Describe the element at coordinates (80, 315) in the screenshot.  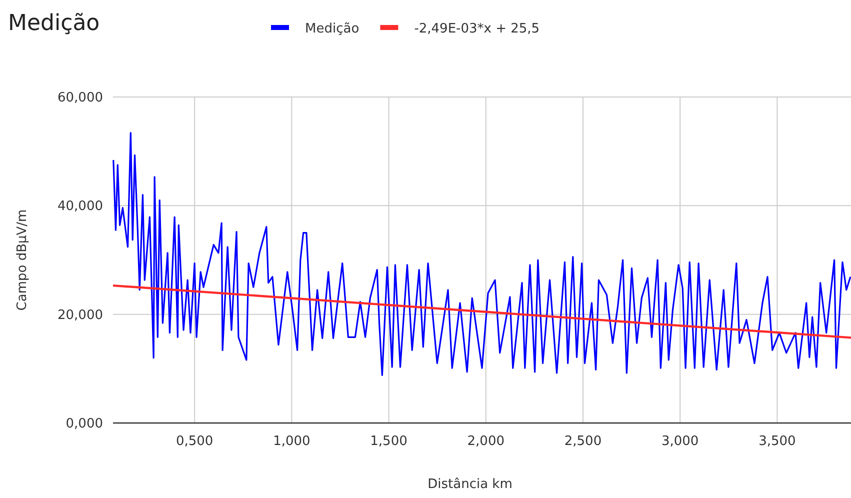
I see `y-tick-label: 20,000` at that location.